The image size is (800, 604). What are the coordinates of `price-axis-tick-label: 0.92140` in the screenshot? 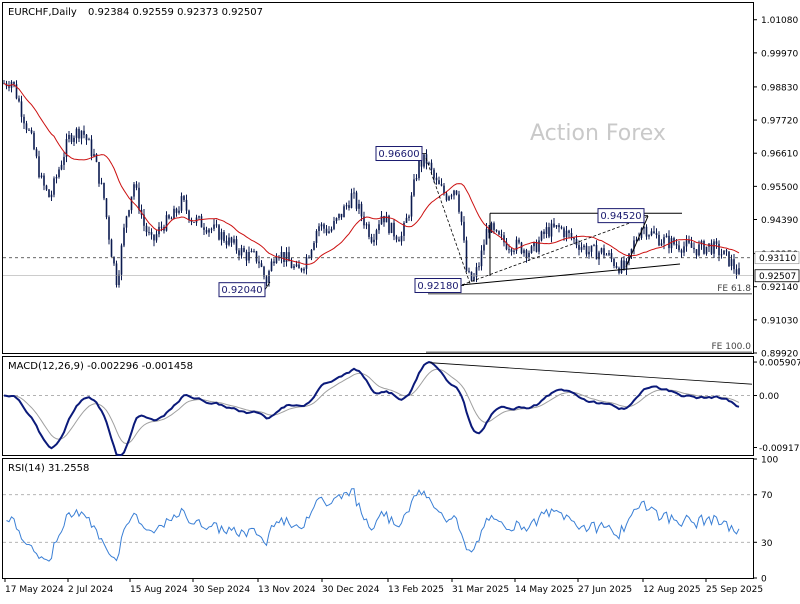 It's located at (779, 288).